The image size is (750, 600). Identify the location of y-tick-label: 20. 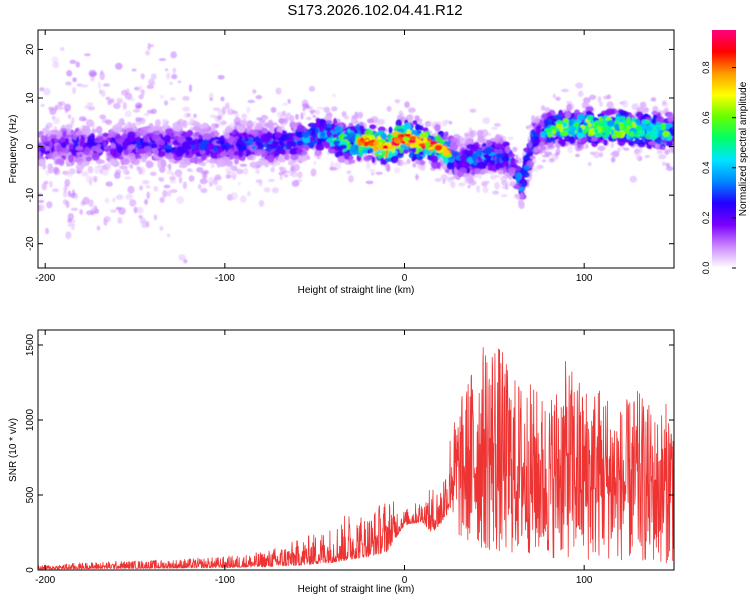
(30, 49).